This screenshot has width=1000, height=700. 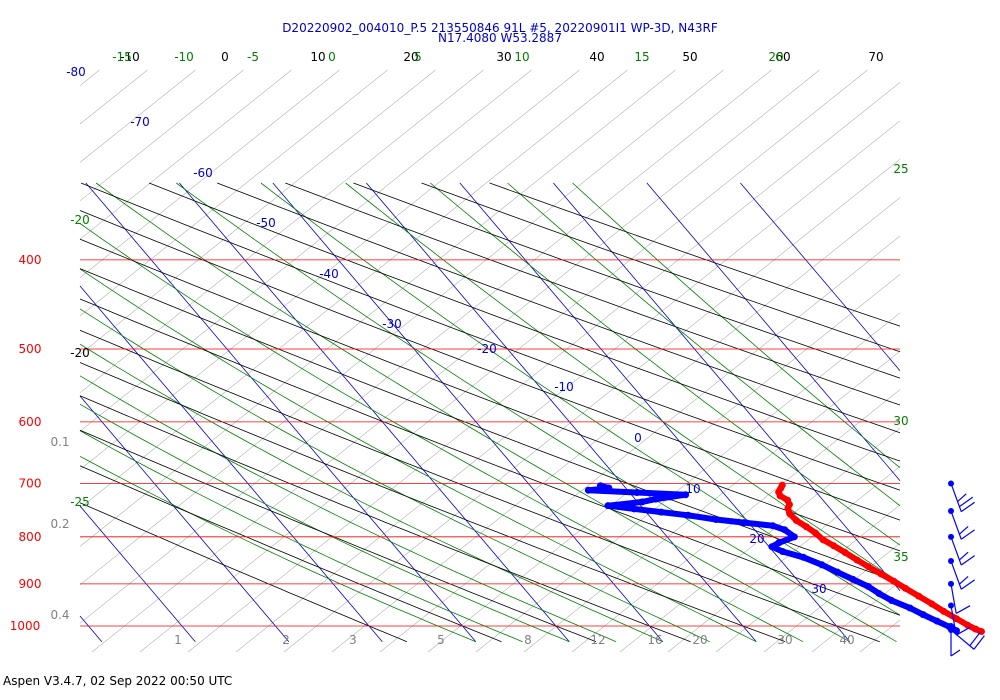 What do you see at coordinates (900, 557) in the screenshot?
I see `moist-adiabat-label: 35` at bounding box center [900, 557].